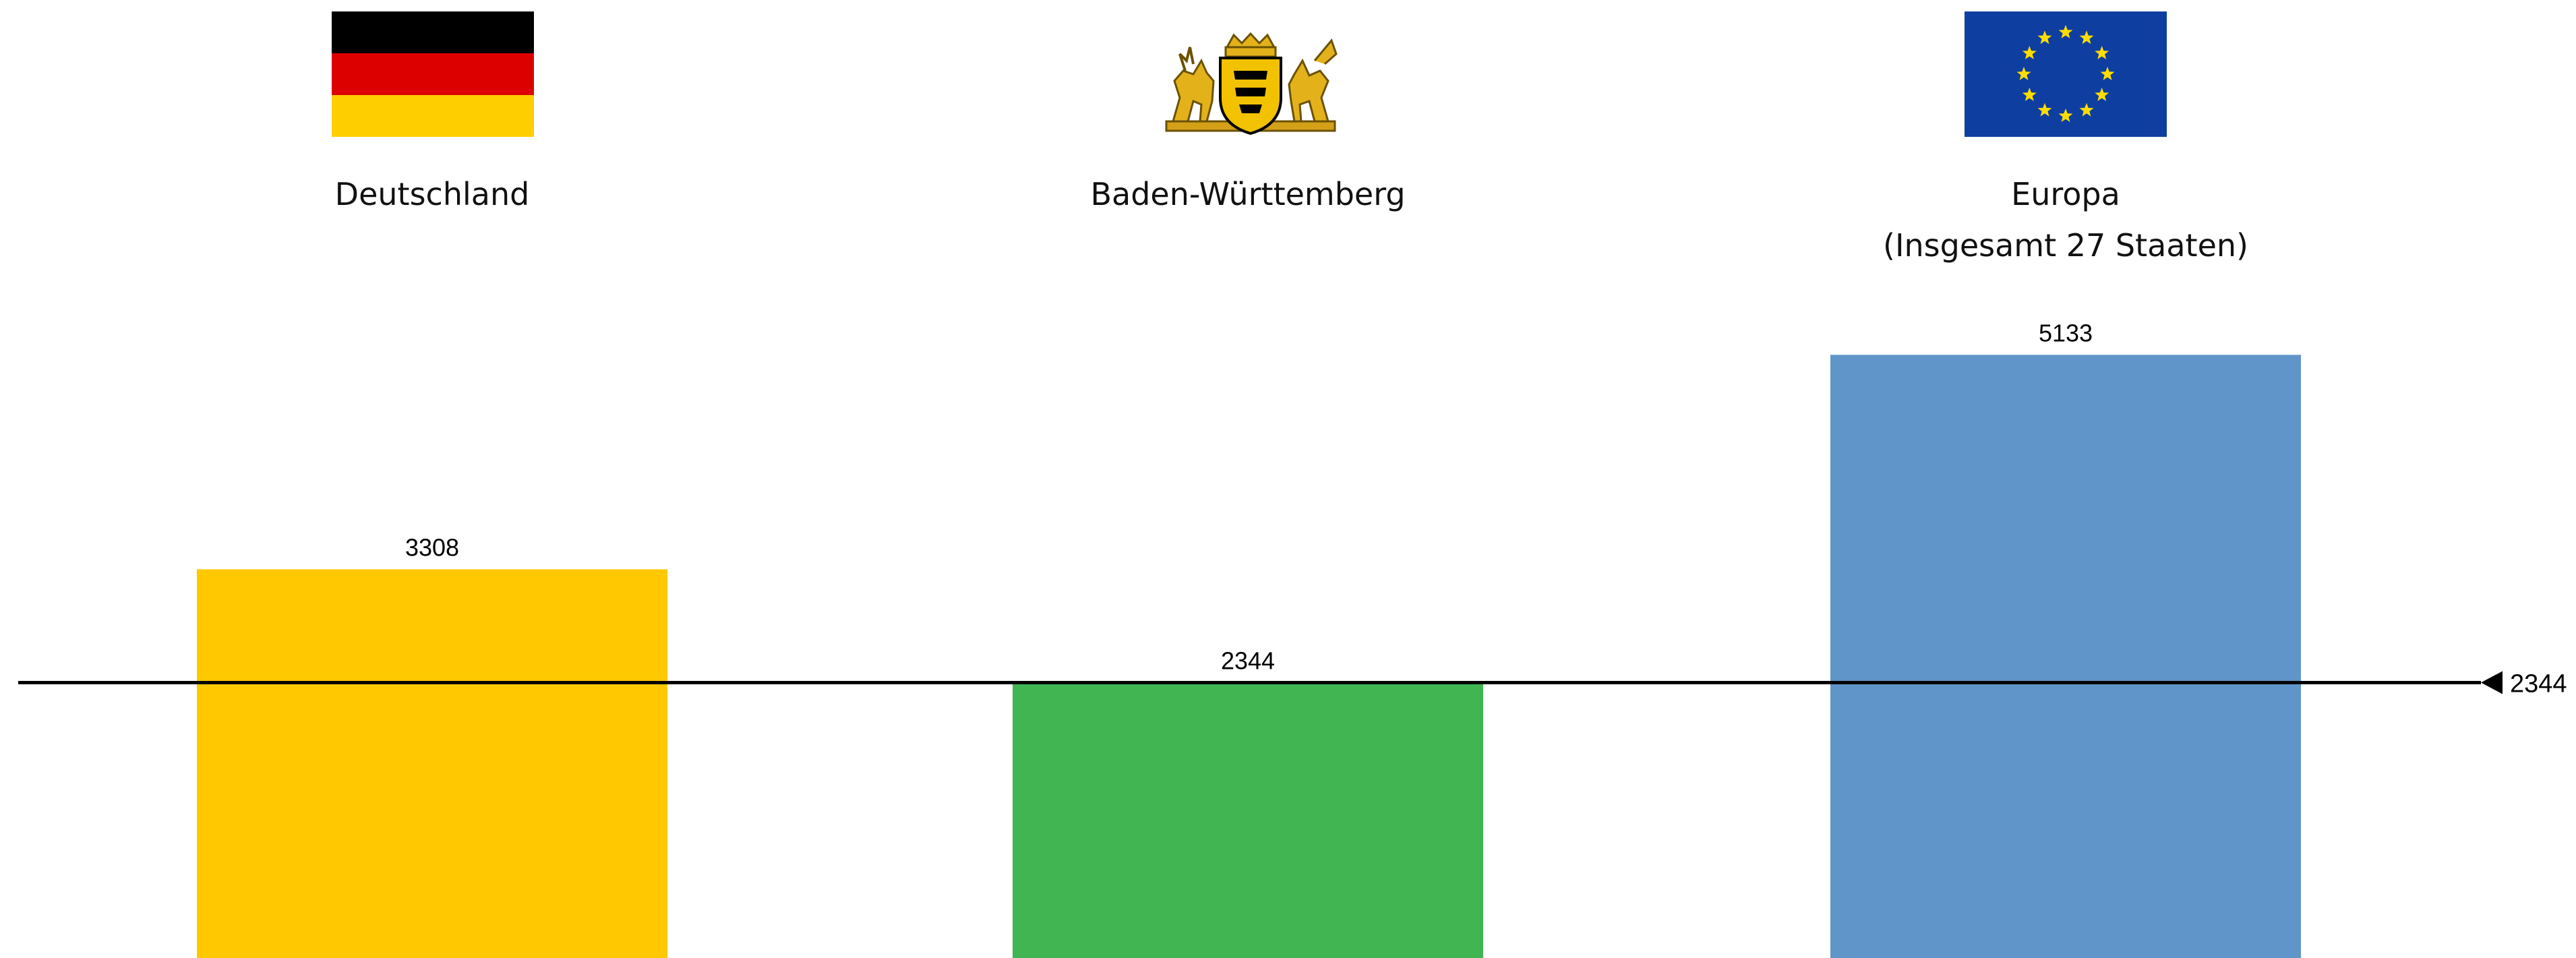  Describe the element at coordinates (2065, 245) in the screenshot. I see `category-sublabel: (Insgesamt 27 Staaten)` at that location.